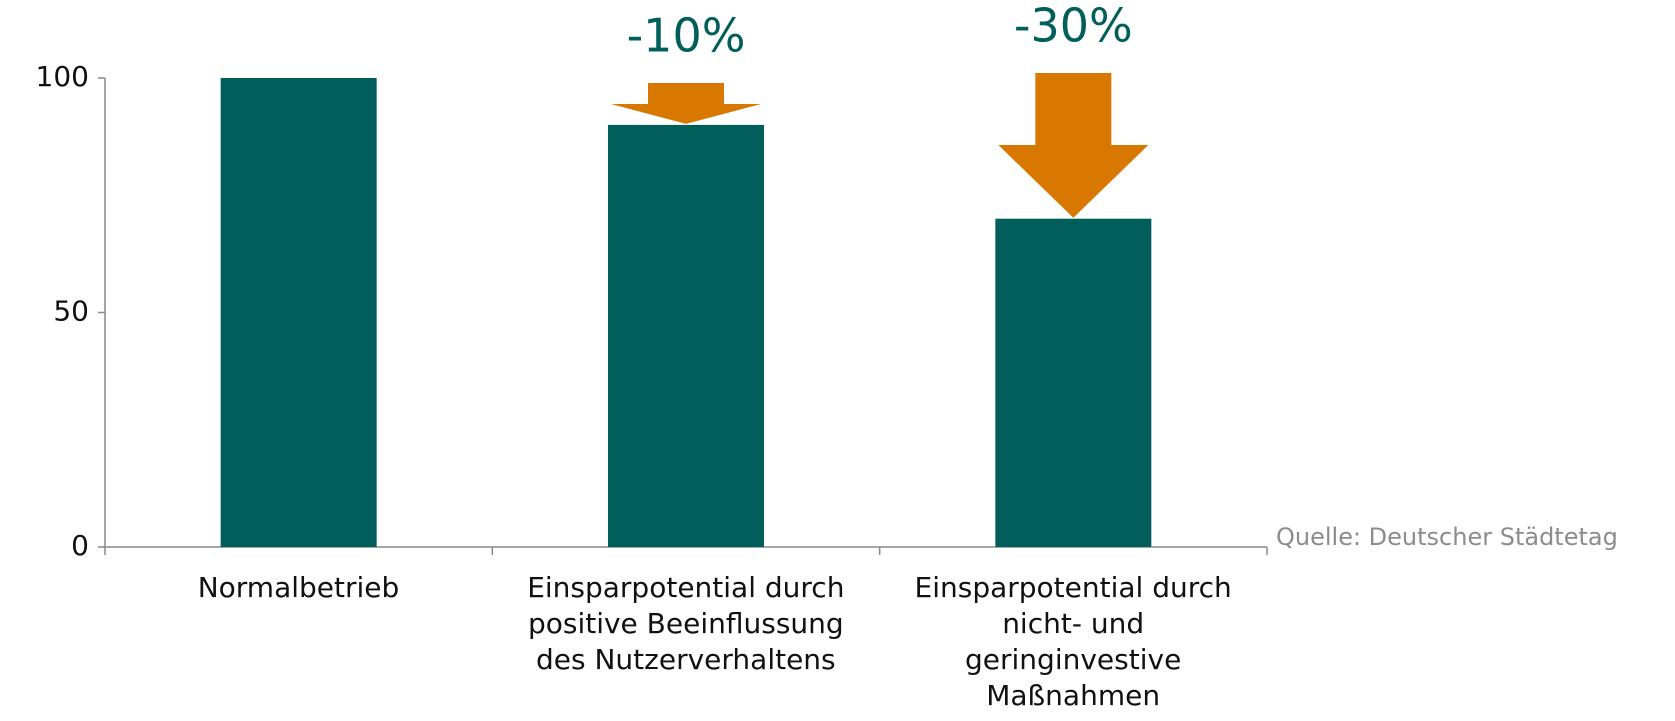 The height and width of the screenshot is (721, 1675). Describe the element at coordinates (1073, 26) in the screenshot. I see `annotation: -30%` at that location.